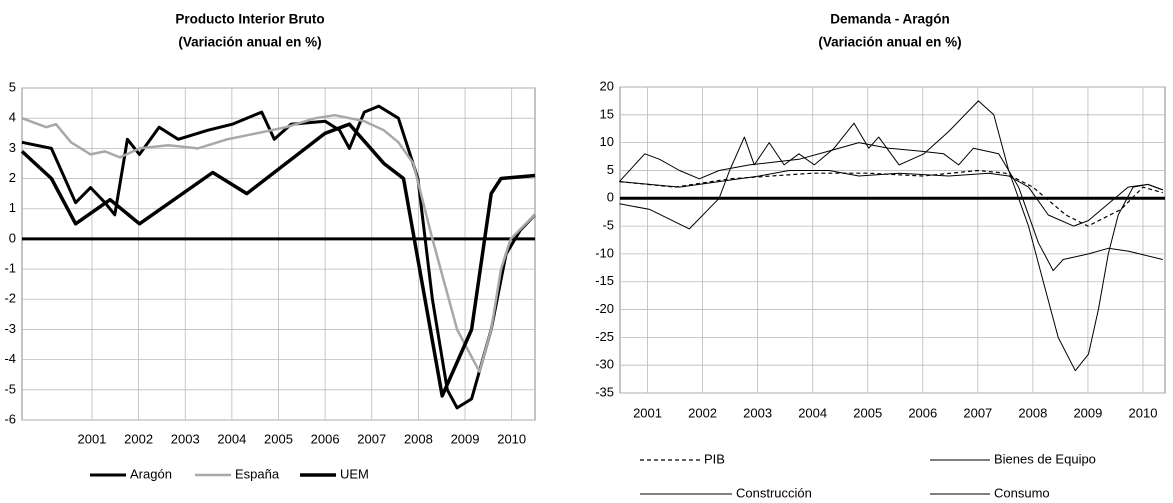 The height and width of the screenshot is (503, 1173). Describe the element at coordinates (10, 298) in the screenshot. I see `y-tick-label: -2` at that location.